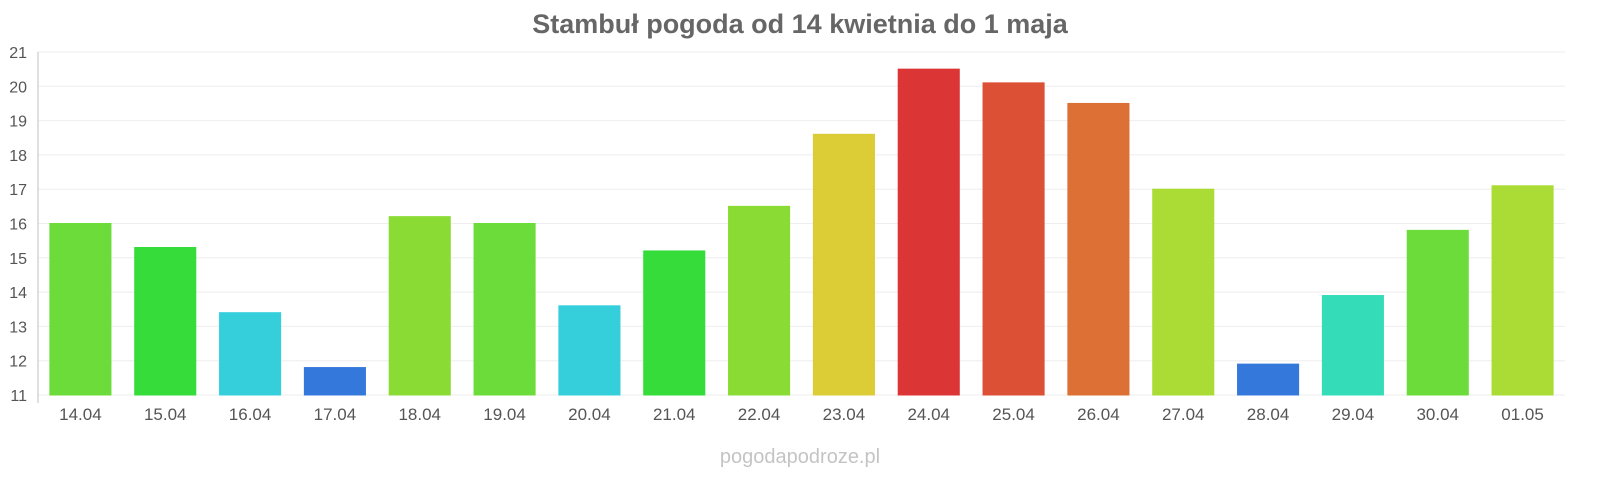 This screenshot has width=1600, height=480. What do you see at coordinates (80, 414) in the screenshot?
I see `x-tick-label: 14.04` at bounding box center [80, 414].